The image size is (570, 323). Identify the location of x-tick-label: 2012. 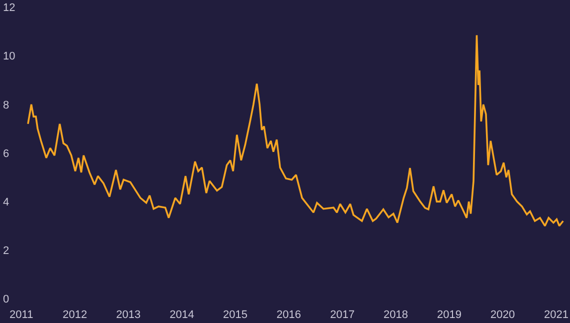
(75, 314).